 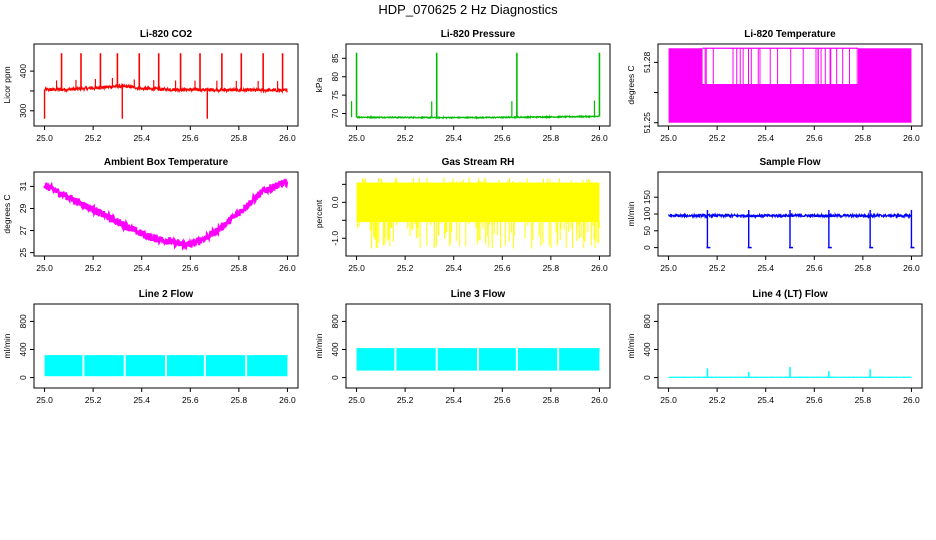 What do you see at coordinates (23, 186) in the screenshot?
I see `y-tick-label: 31` at bounding box center [23, 186].